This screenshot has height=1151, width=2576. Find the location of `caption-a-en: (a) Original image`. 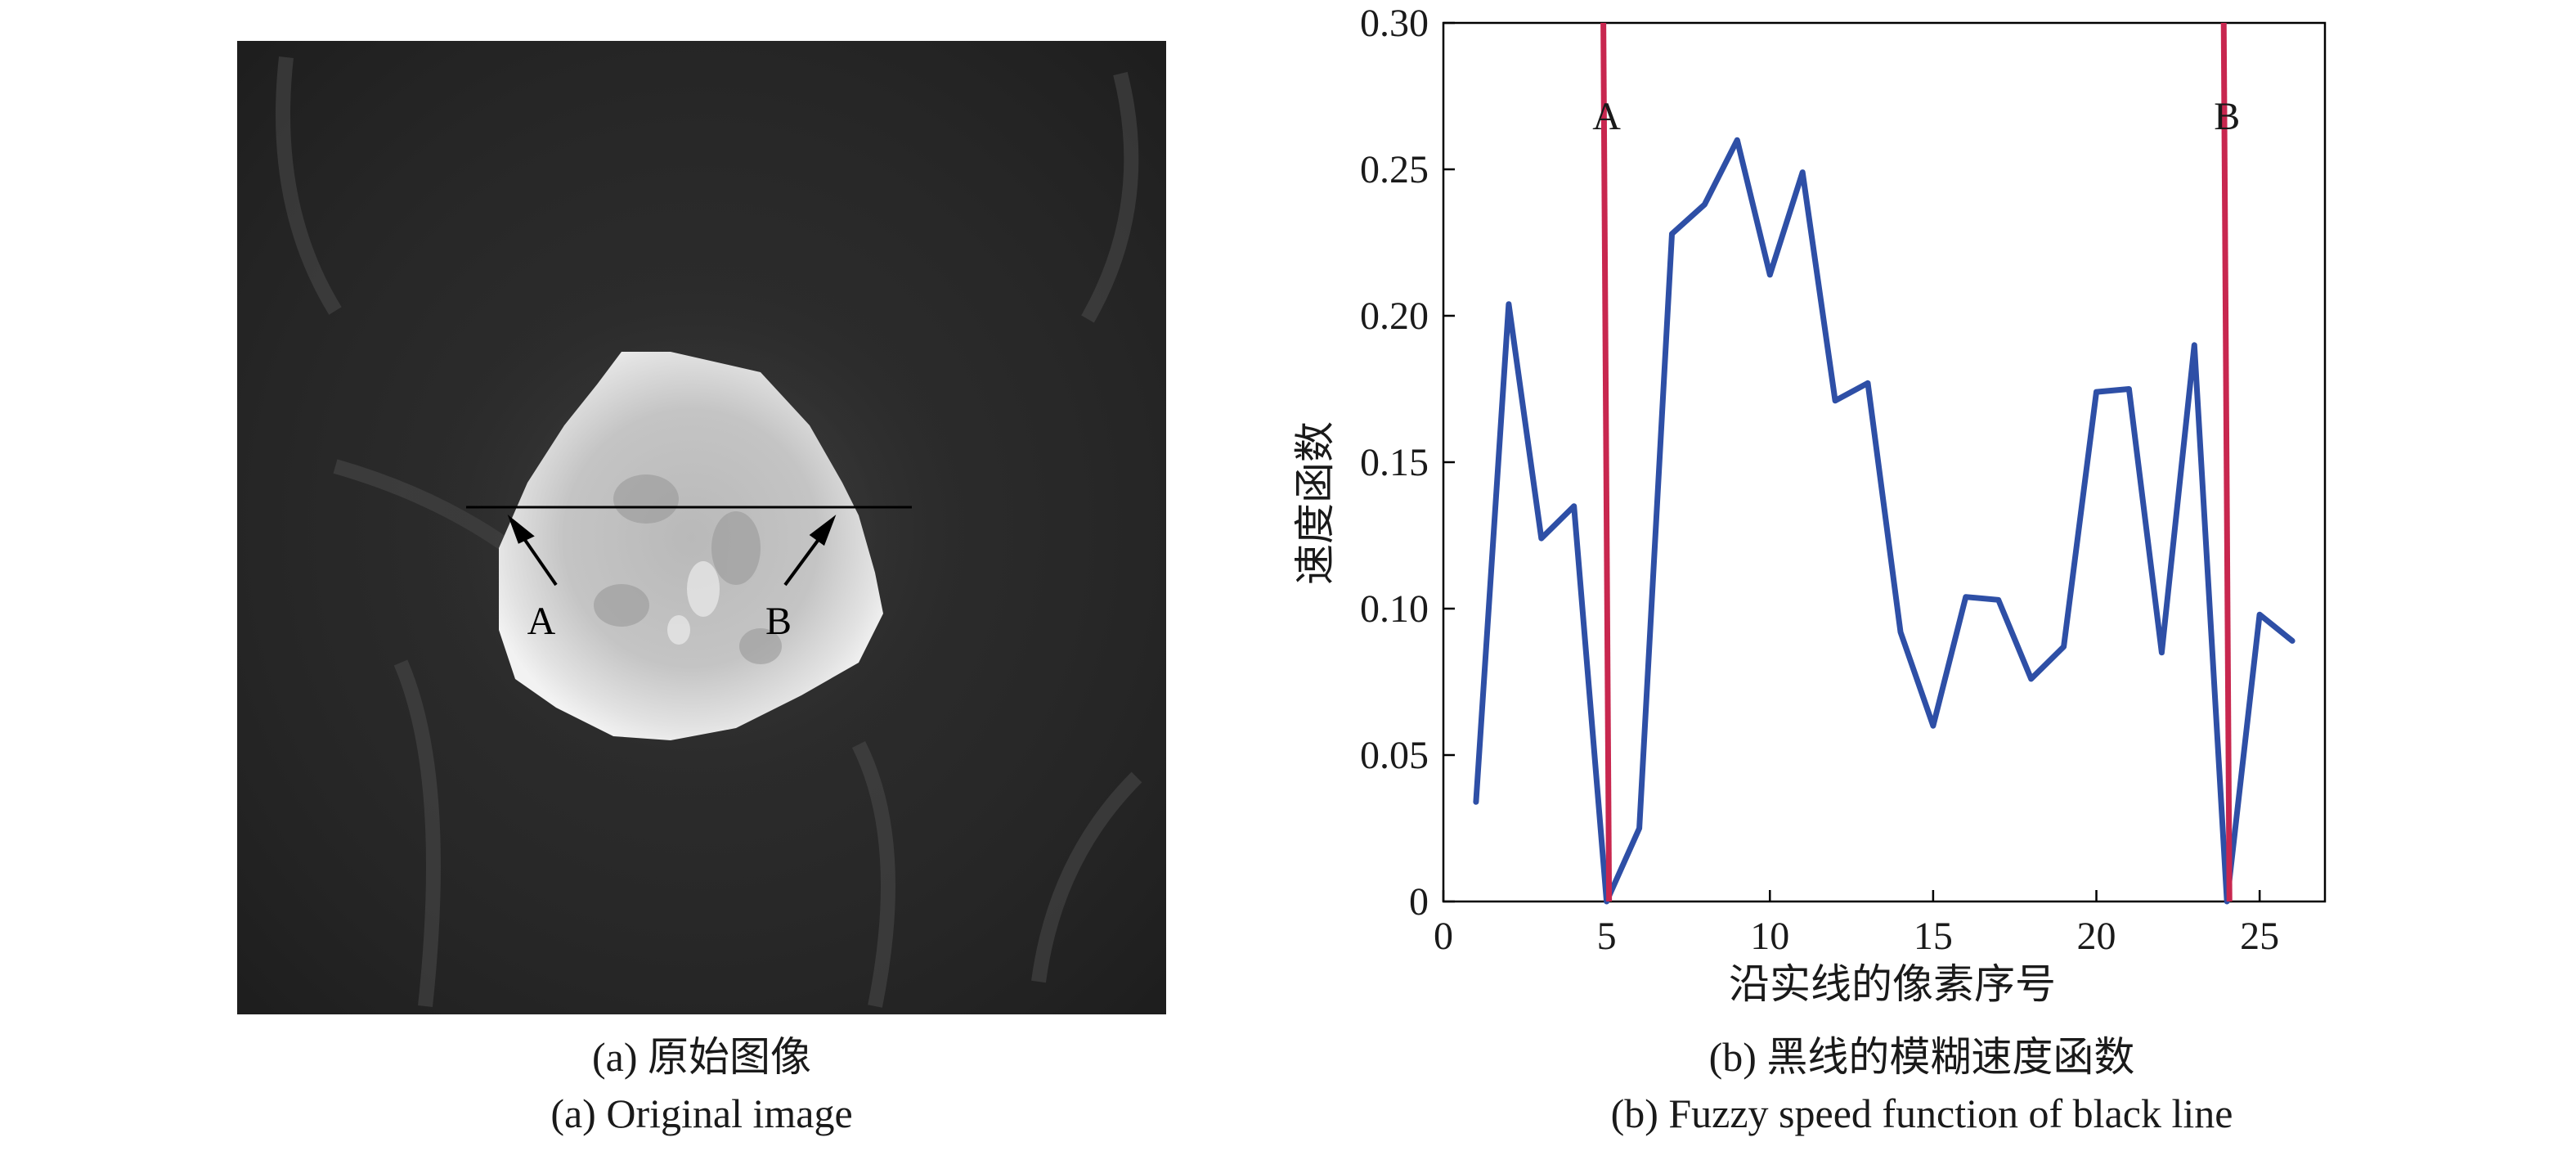

caption-a-en: (a) Original image is located at coordinates (701, 1113).